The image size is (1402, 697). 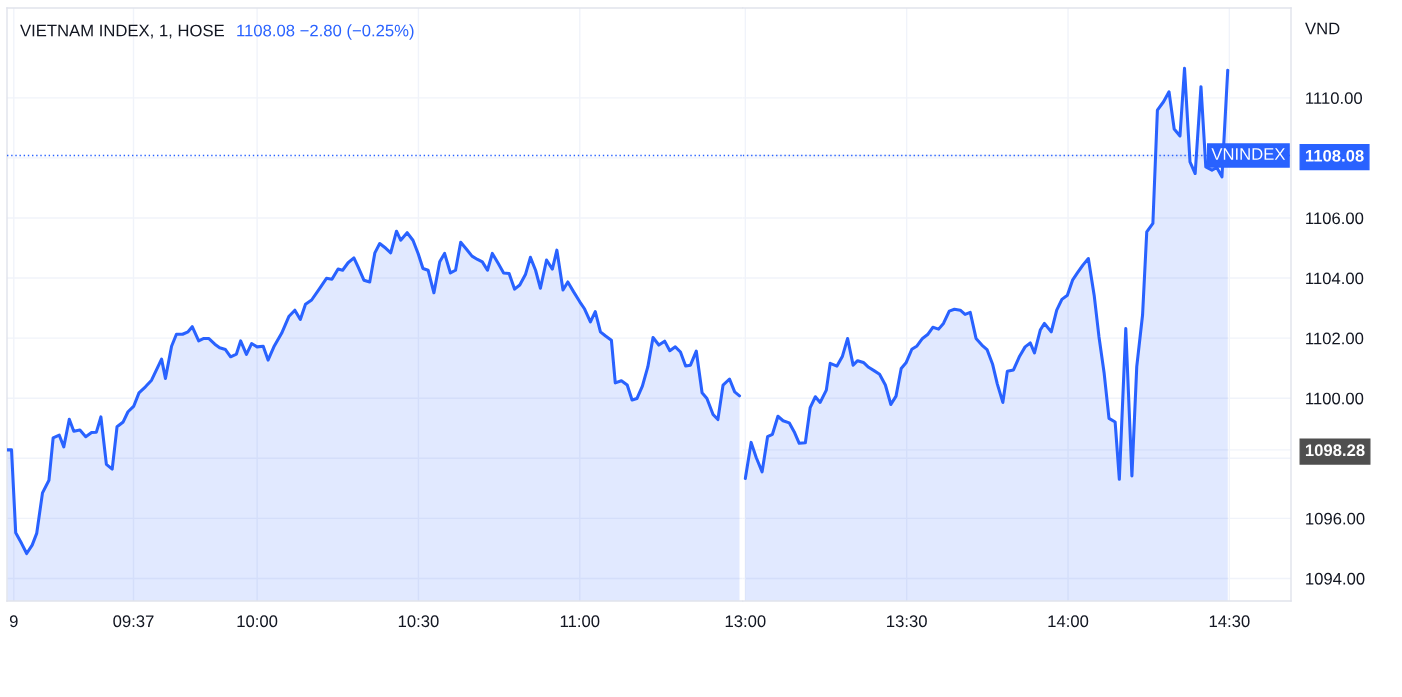 What do you see at coordinates (745, 621) in the screenshot?
I see `x-tick-label: 13:00` at bounding box center [745, 621].